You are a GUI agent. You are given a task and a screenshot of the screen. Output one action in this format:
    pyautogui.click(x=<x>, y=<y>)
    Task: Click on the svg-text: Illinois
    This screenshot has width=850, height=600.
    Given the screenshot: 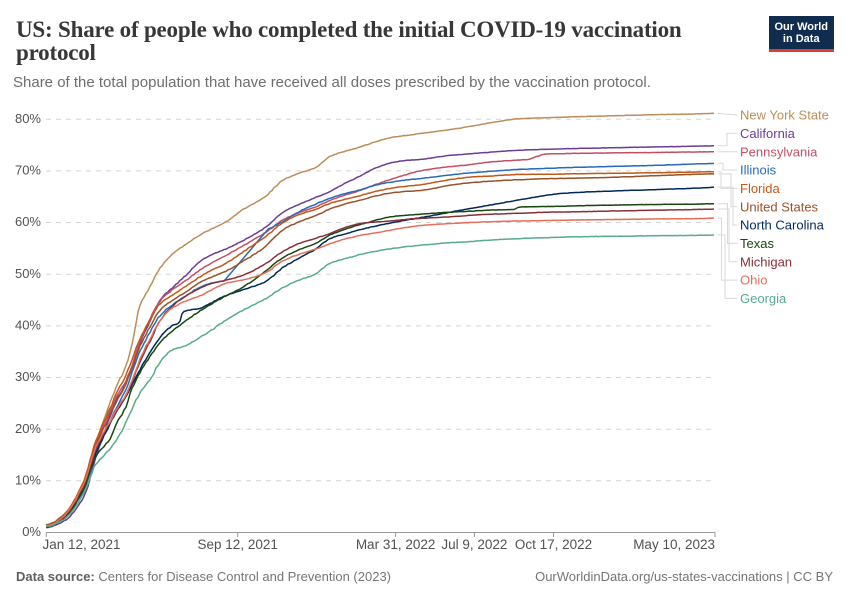 What is the action you would take?
    pyautogui.click(x=758, y=170)
    